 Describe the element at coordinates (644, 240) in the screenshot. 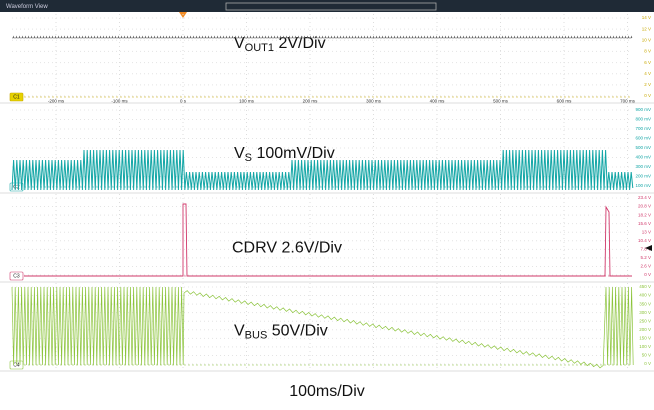

I see `y-tick-label: 10.4 V` at that location.